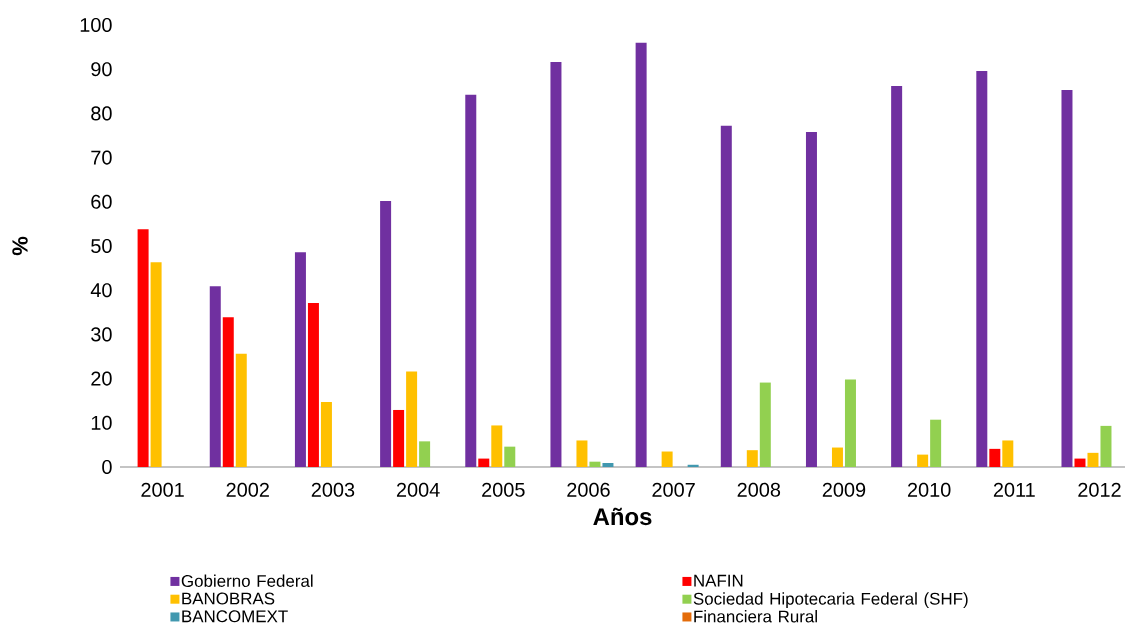  What do you see at coordinates (101, 69) in the screenshot?
I see `y-tick-label: 90` at bounding box center [101, 69].